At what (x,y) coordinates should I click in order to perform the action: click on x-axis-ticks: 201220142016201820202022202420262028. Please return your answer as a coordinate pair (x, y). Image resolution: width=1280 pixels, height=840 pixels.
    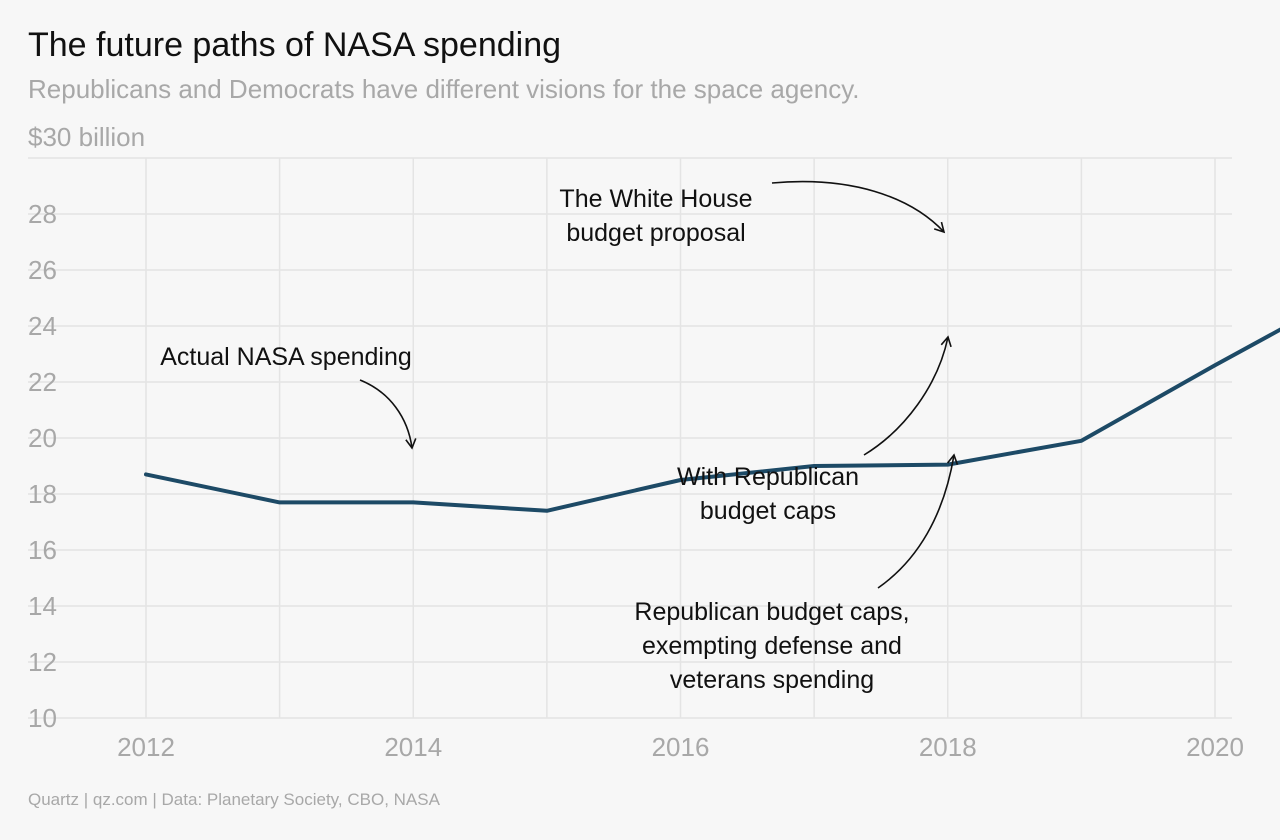
    Looking at the image, I should click on (680, 747).